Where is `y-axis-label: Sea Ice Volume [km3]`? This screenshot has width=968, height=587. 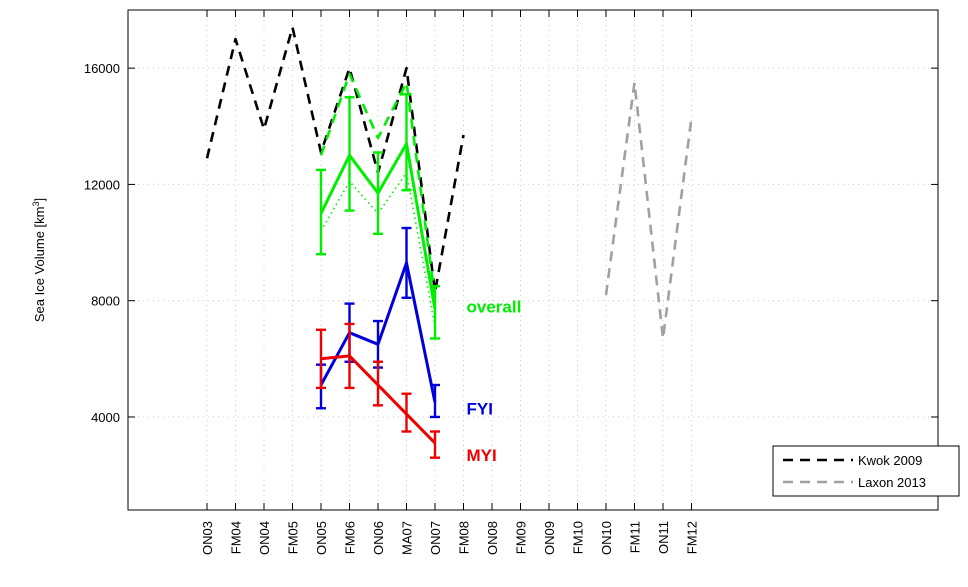 y-axis-label: Sea Ice Volume [km3] is located at coordinates (39, 260).